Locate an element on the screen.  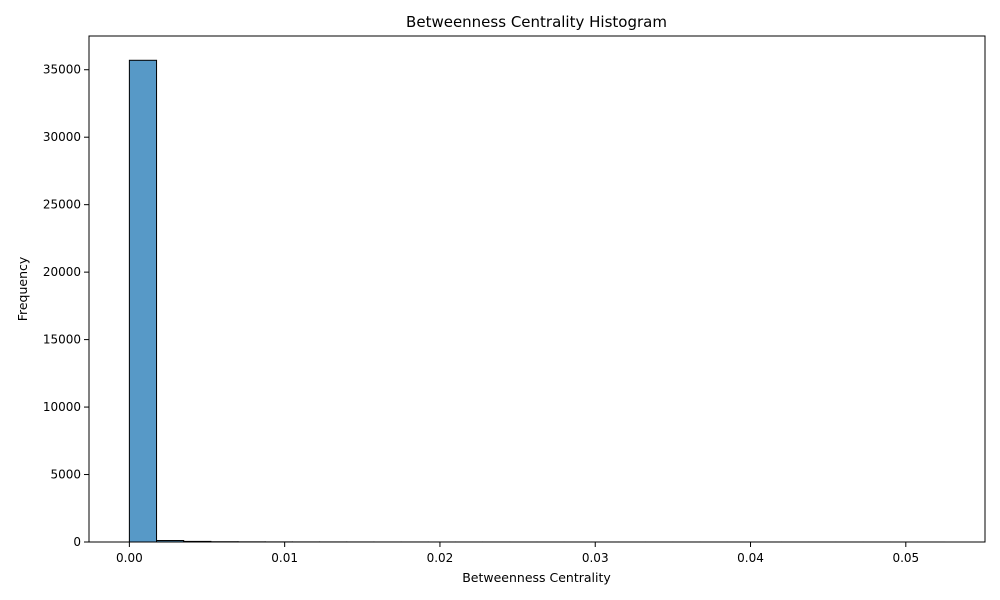
y-tick-label: 30000 is located at coordinates (62, 137).